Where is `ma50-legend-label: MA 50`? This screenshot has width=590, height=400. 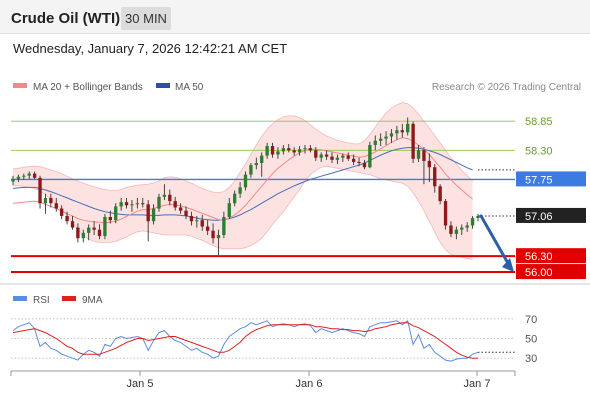 ma50-legend-label: MA 50 is located at coordinates (189, 87).